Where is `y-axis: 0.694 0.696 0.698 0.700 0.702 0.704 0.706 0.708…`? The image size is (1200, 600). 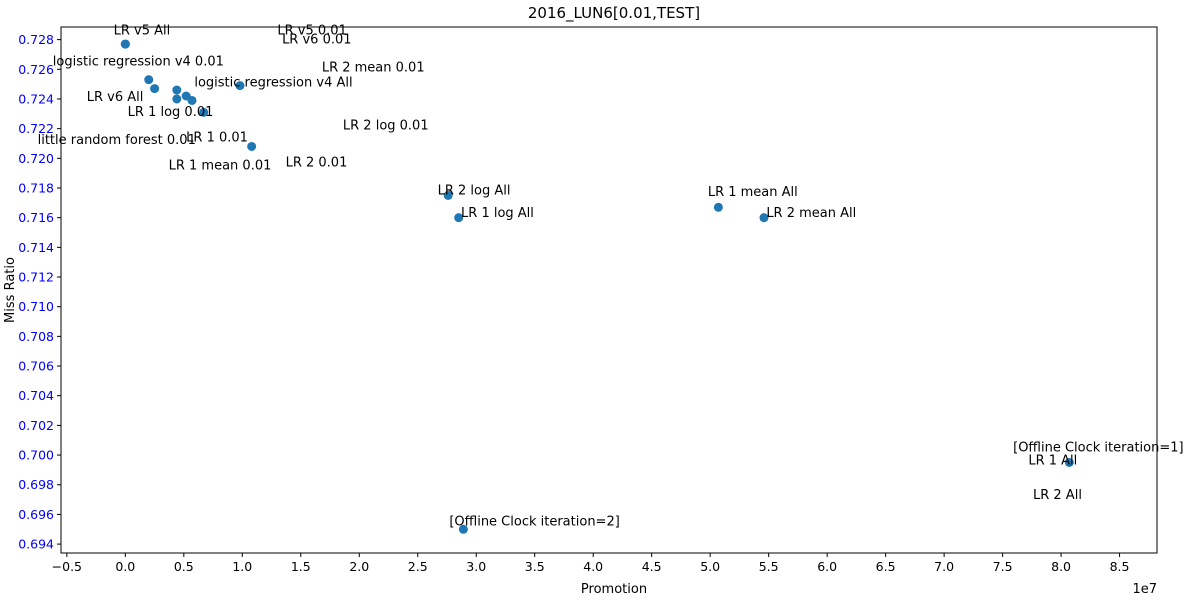
y-axis: 0.694 0.696 0.698 0.700 0.702 0.704 0.706 0.708… is located at coordinates (39, 292).